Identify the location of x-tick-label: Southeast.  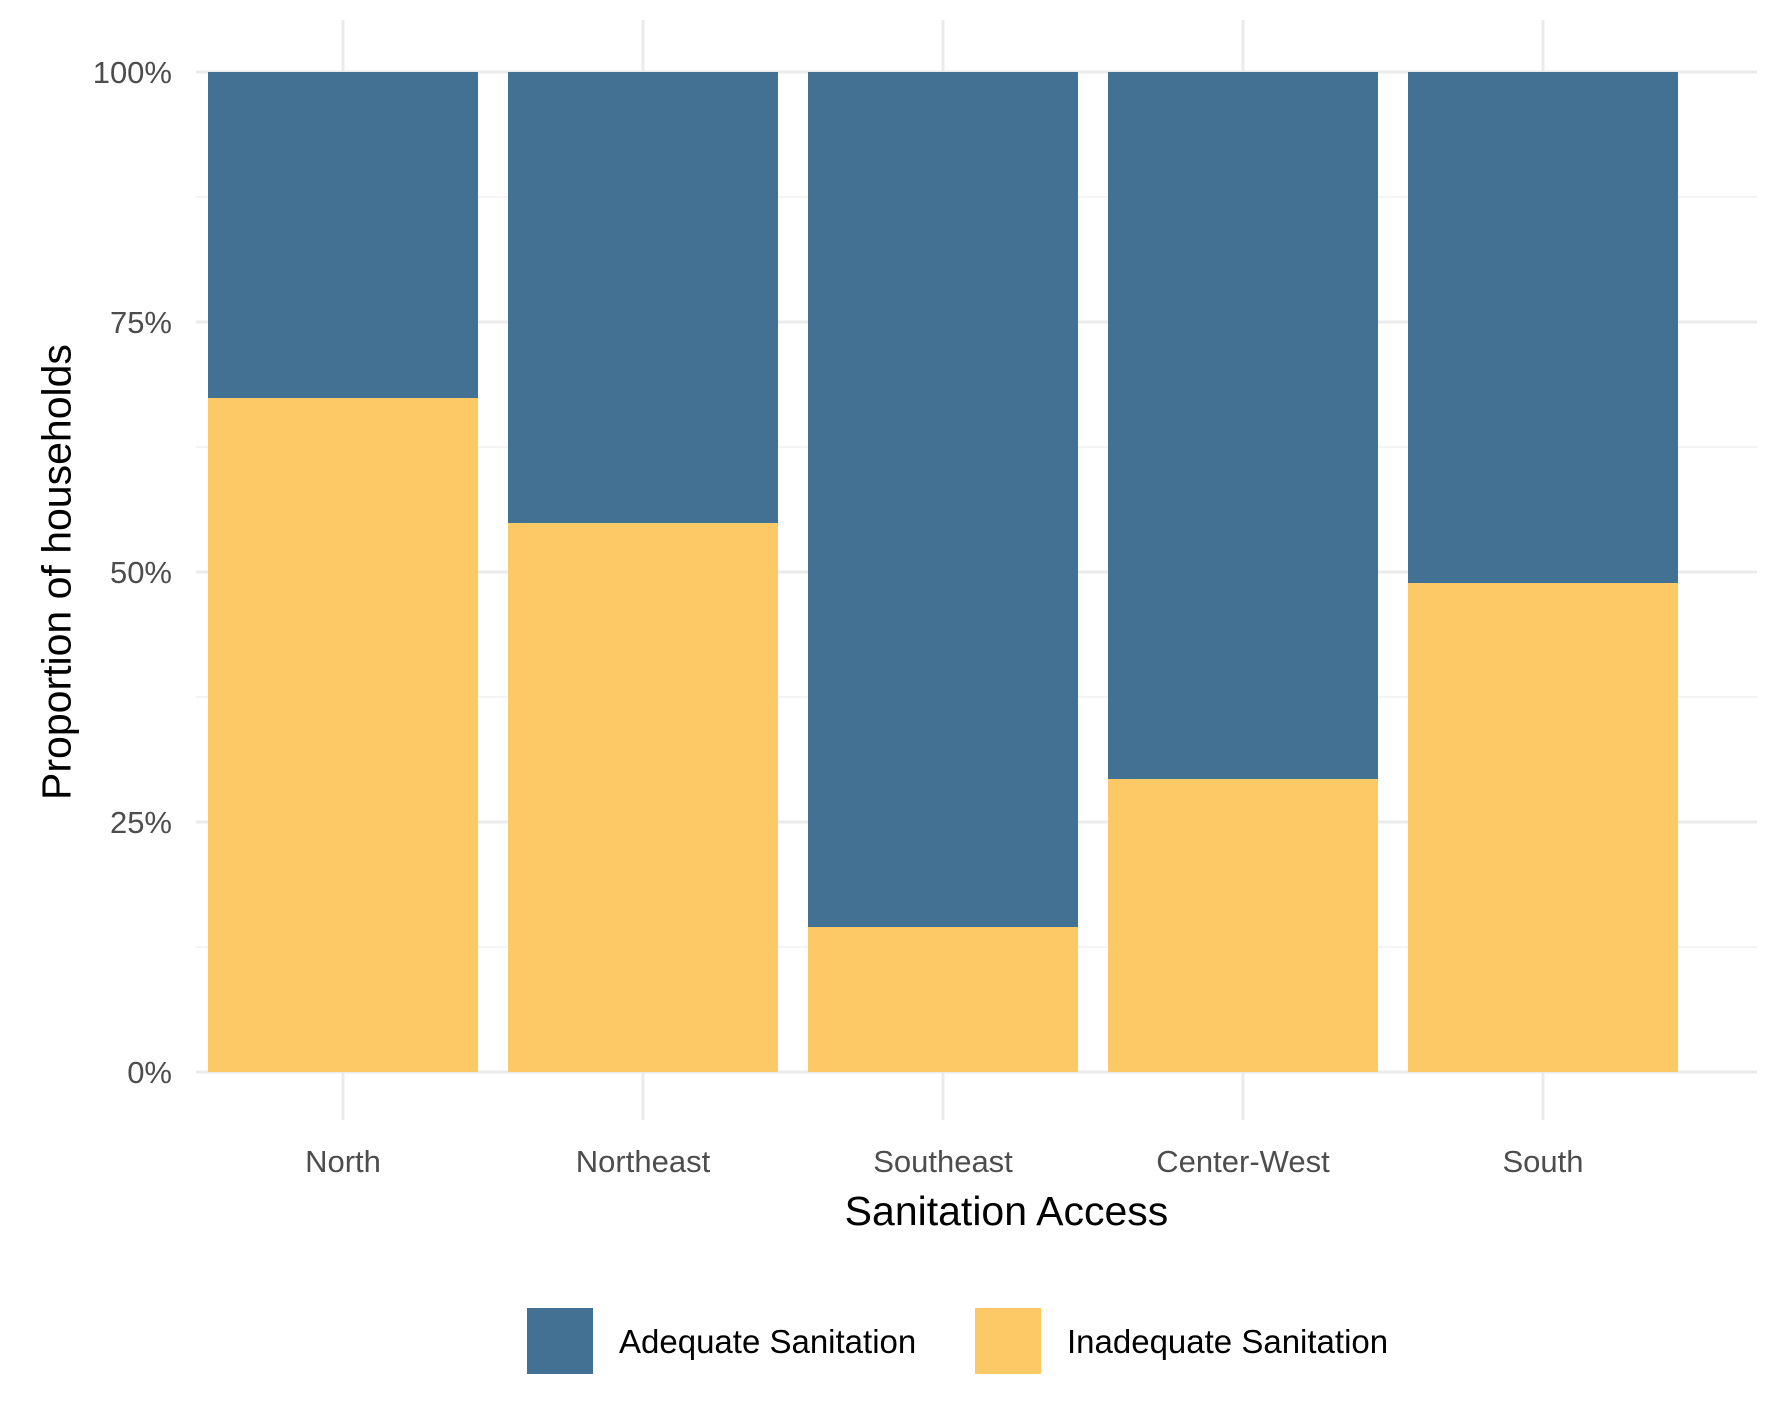
(943, 1161).